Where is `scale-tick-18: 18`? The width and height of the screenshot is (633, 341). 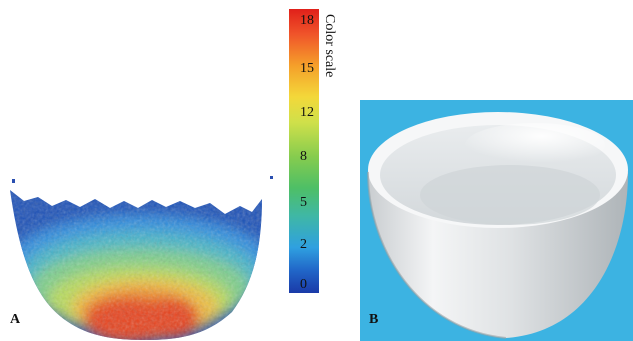
scale-tick-18: 18 is located at coordinates (307, 20).